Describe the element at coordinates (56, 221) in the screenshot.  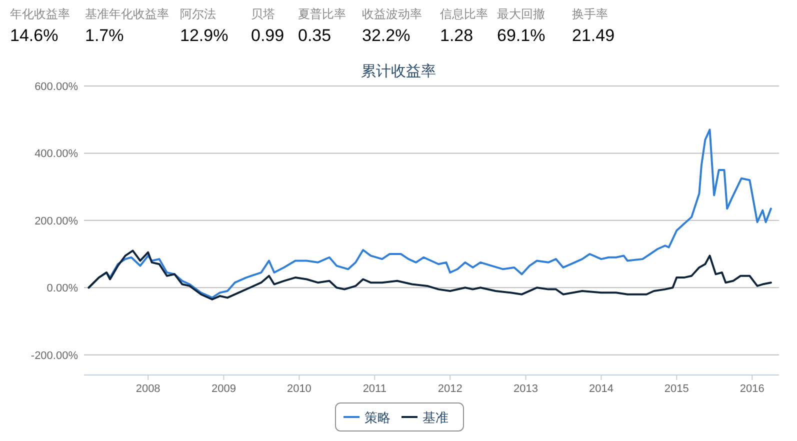
I see `y-tick-label: 200.00%` at that location.